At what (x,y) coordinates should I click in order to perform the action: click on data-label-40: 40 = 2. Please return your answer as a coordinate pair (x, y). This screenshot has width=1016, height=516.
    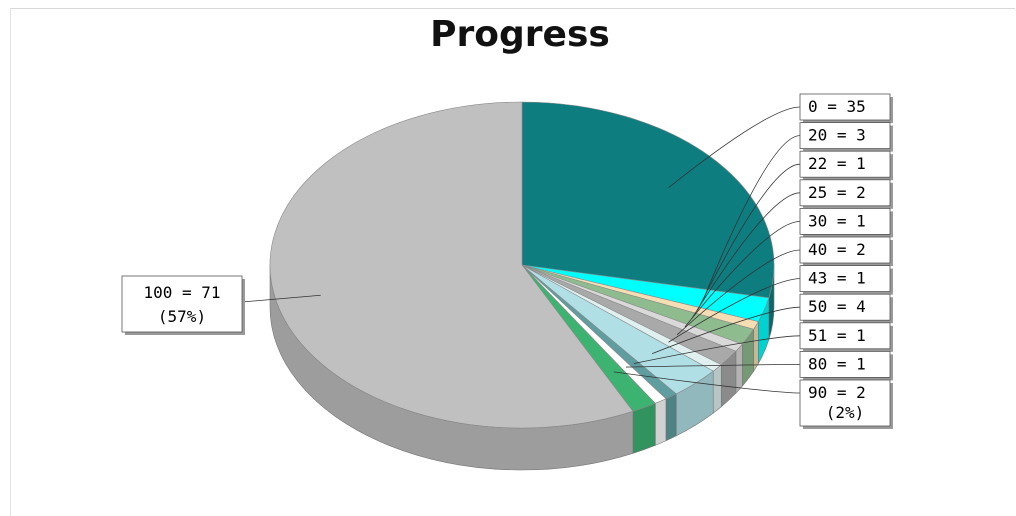
    Looking at the image, I should click on (837, 249).